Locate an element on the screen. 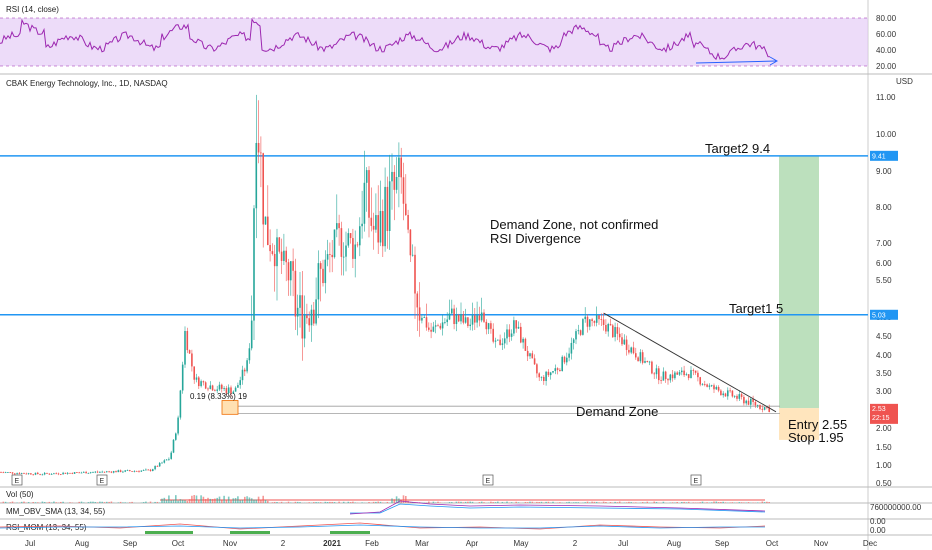 The width and height of the screenshot is (932, 550). stop-zone-box is located at coordinates (799, 424).